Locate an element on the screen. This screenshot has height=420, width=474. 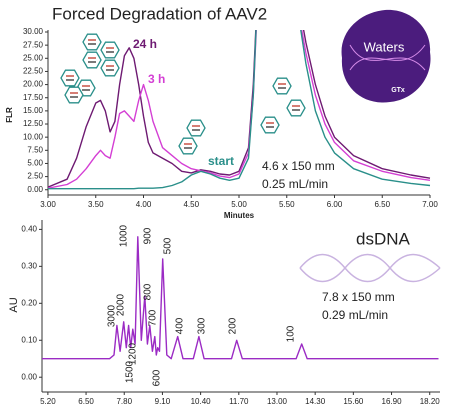
x-tick-label: 7.00 is located at coordinates (430, 204).